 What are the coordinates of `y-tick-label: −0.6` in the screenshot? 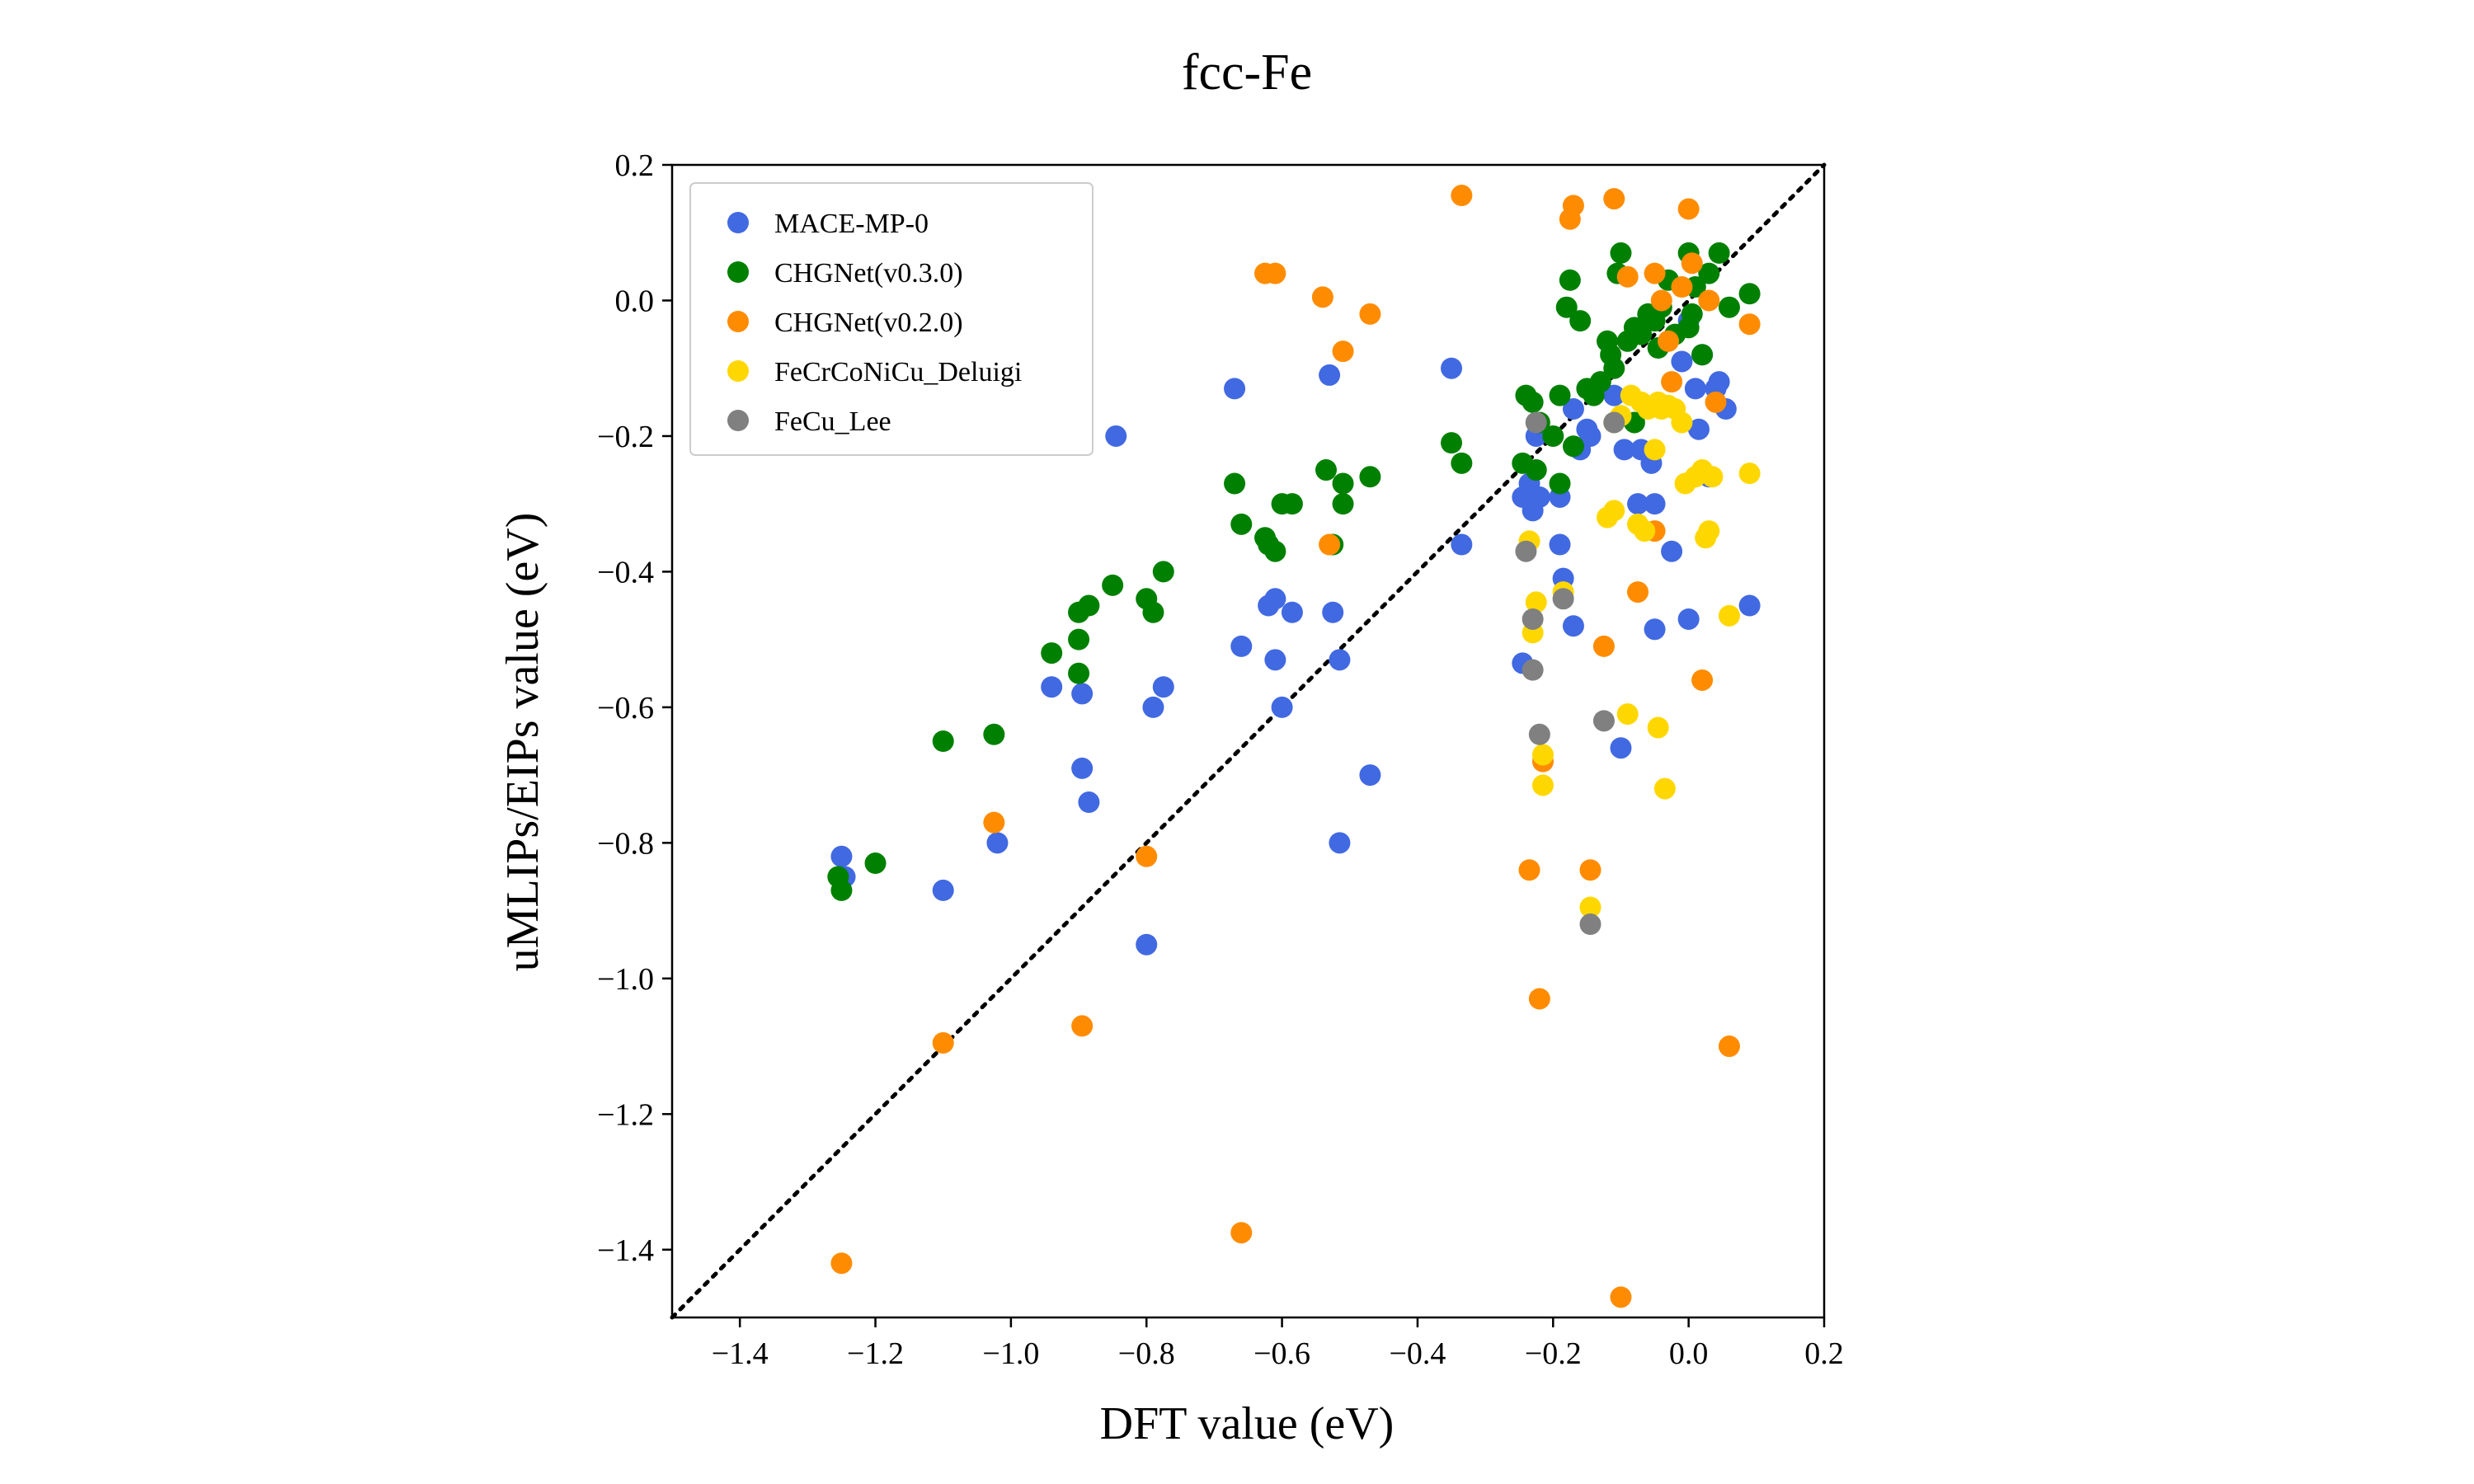 It's located at (625, 708).